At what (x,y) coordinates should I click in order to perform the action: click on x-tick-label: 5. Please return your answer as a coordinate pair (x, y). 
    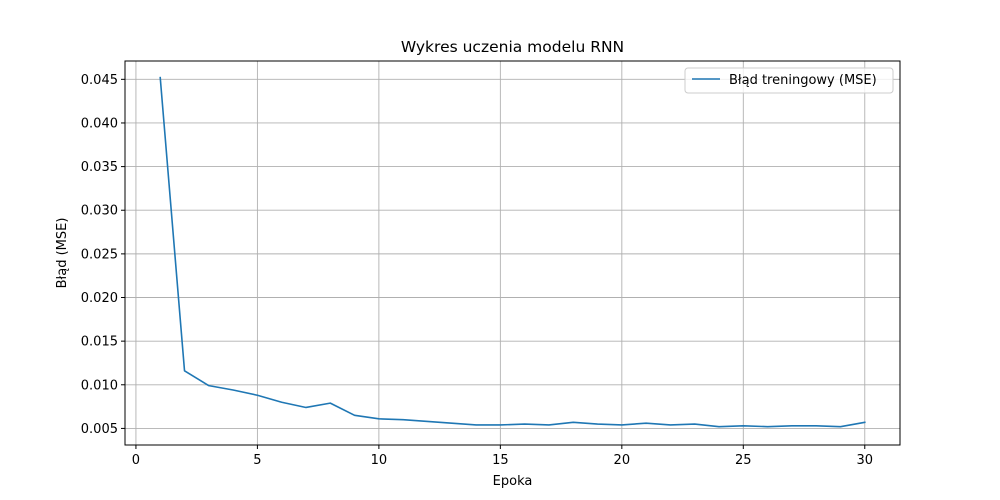
    Looking at the image, I should click on (257, 460).